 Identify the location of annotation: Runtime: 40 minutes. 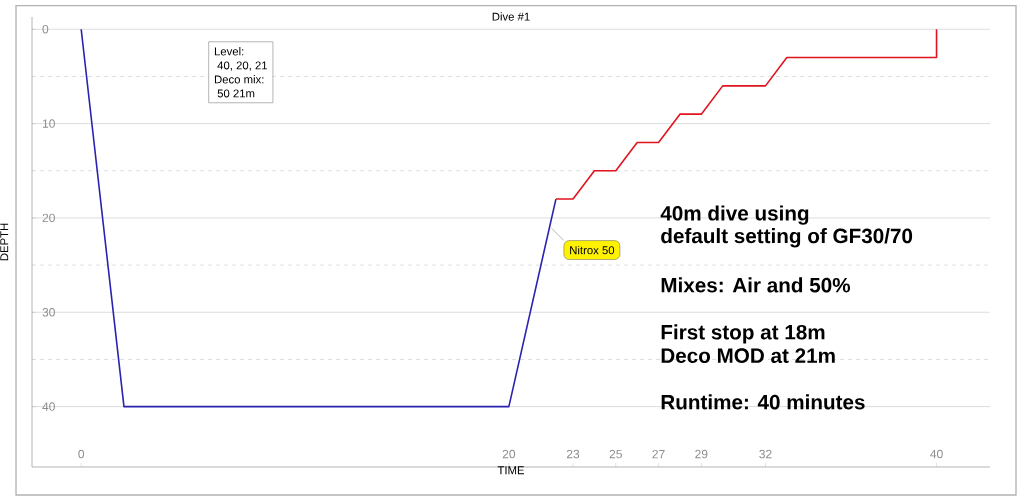
(763, 402).